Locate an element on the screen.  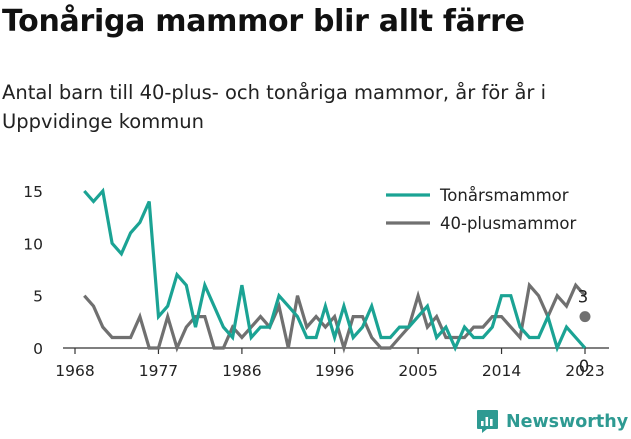
y-tick-label: 10 is located at coordinates (33, 244).